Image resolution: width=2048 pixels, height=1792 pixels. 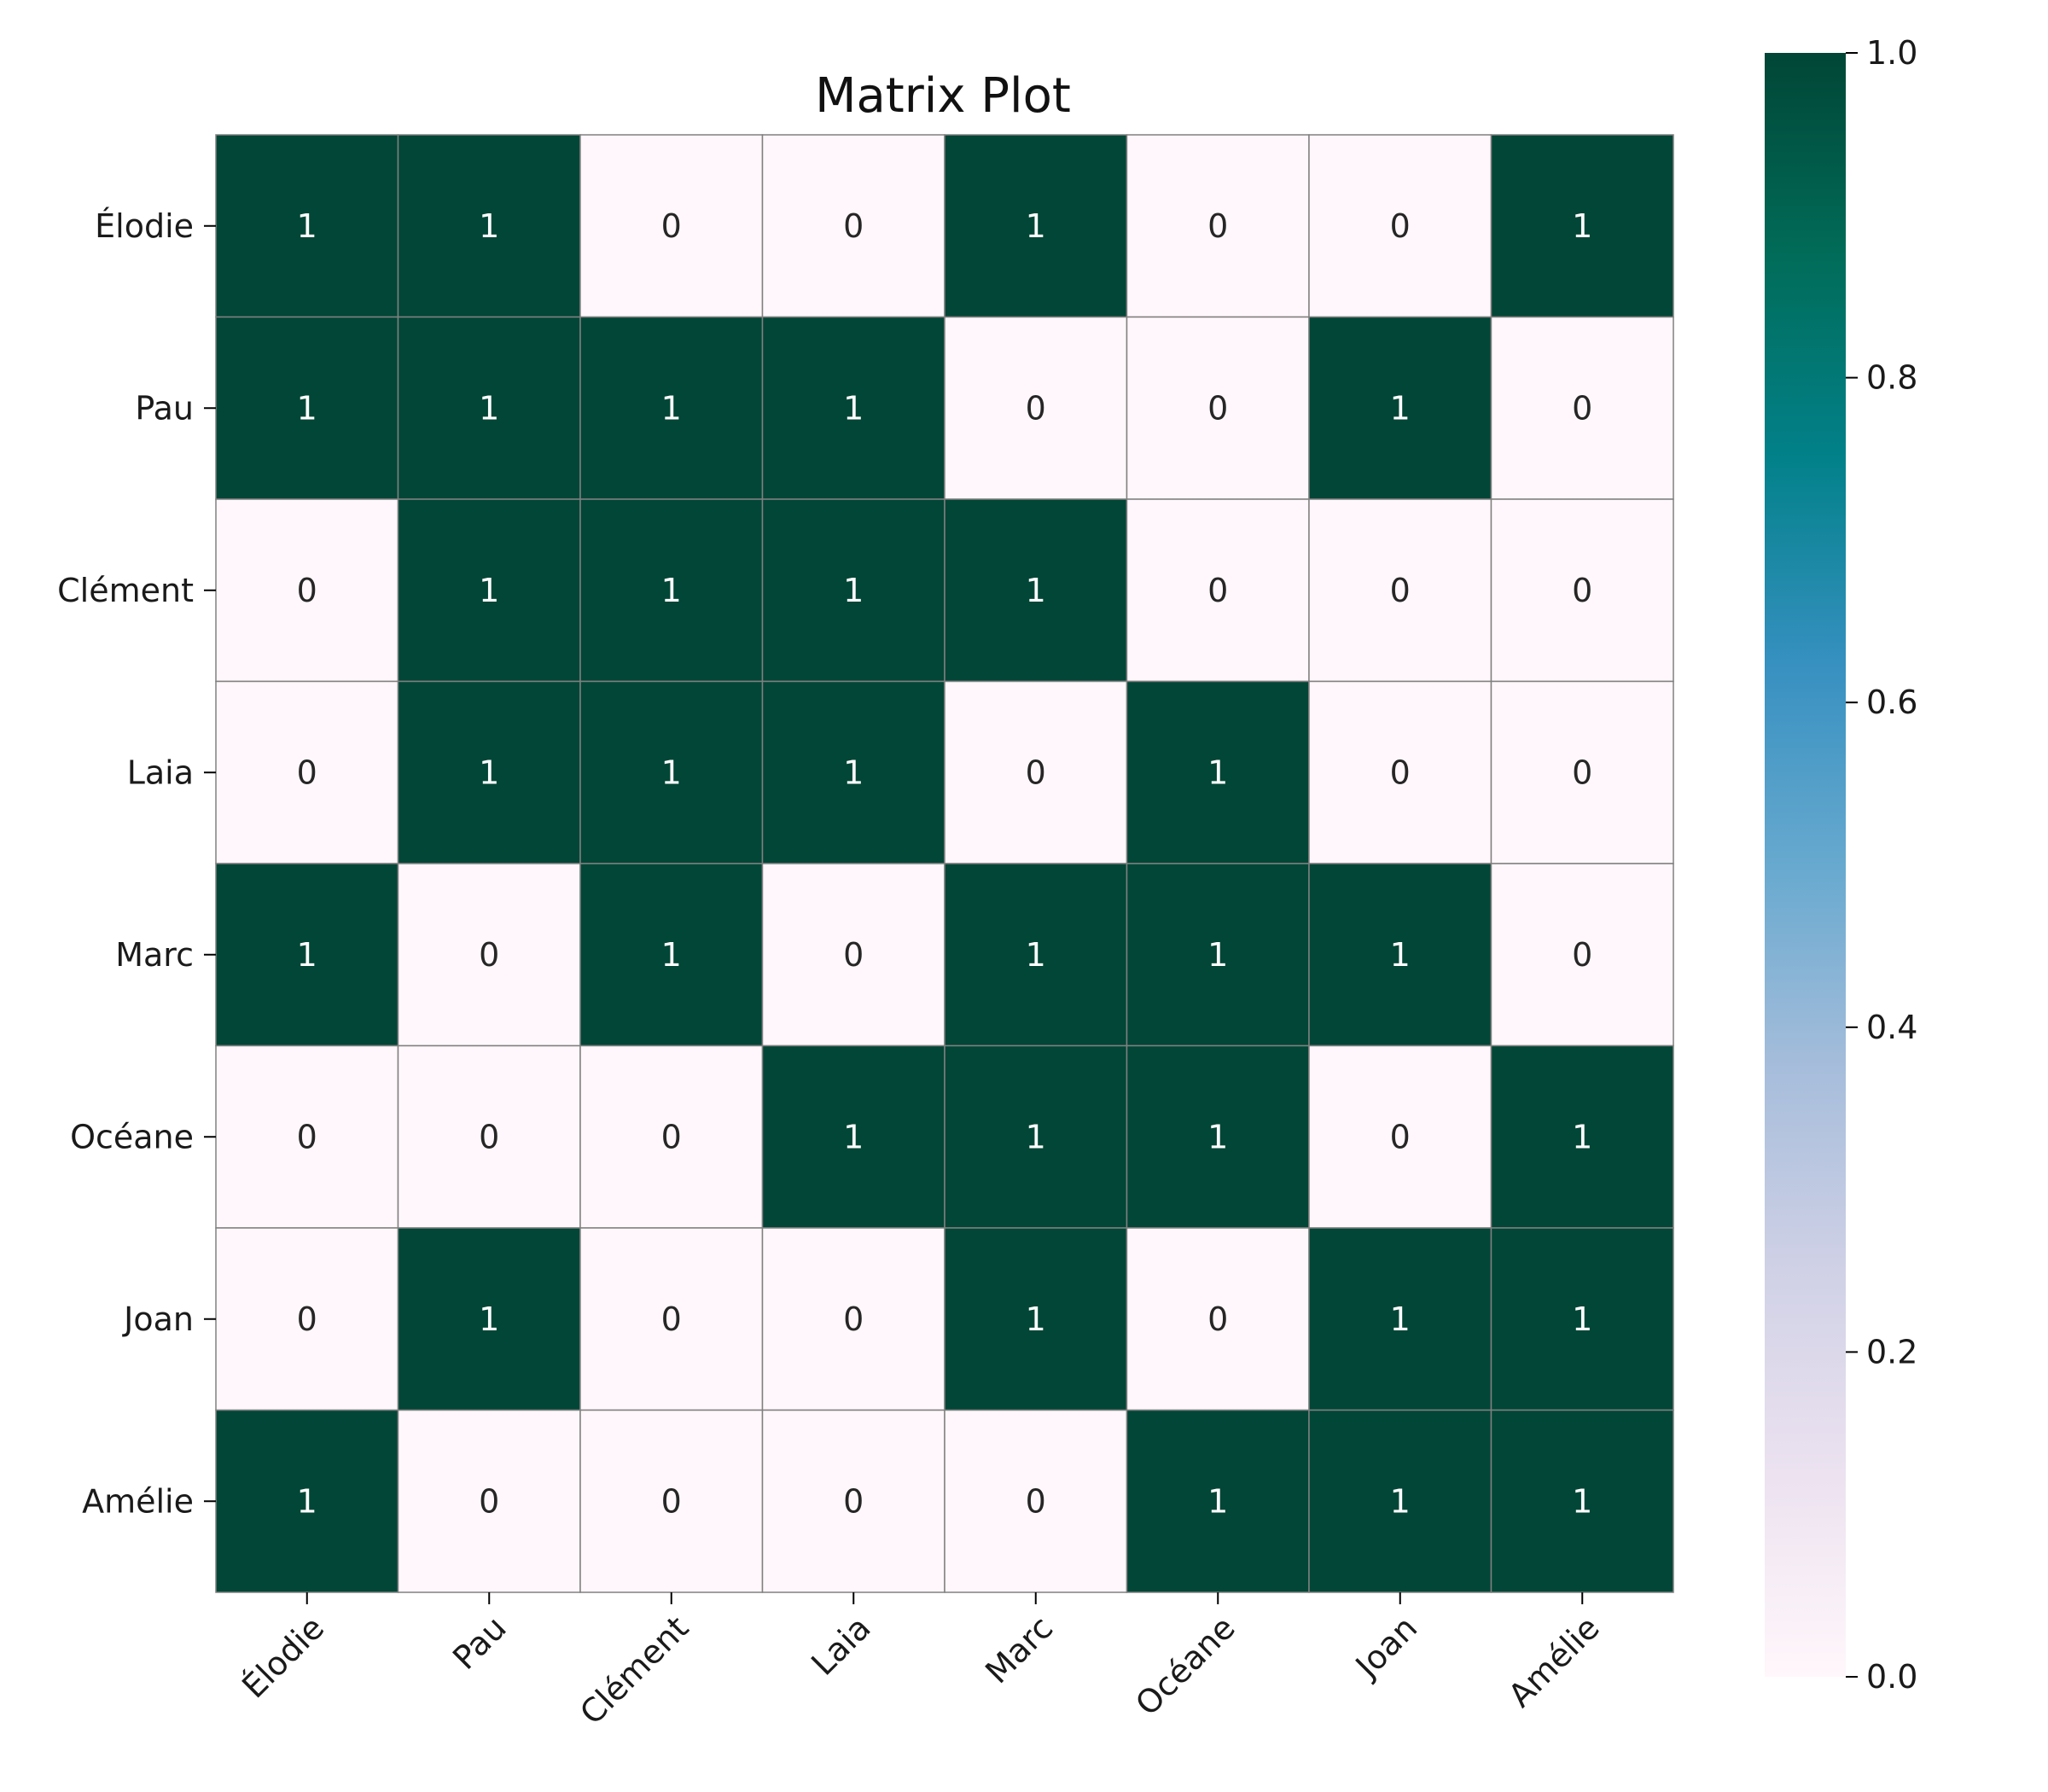 What do you see at coordinates (138, 1501) in the screenshot?
I see `row-tick-label: Amélie` at bounding box center [138, 1501].